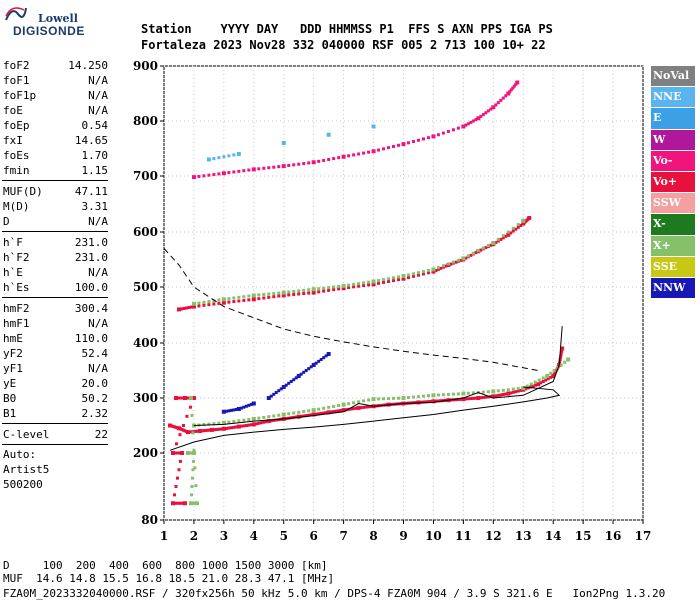  I want to click on logo-digisonde: DIGISONDE, so click(49, 31).